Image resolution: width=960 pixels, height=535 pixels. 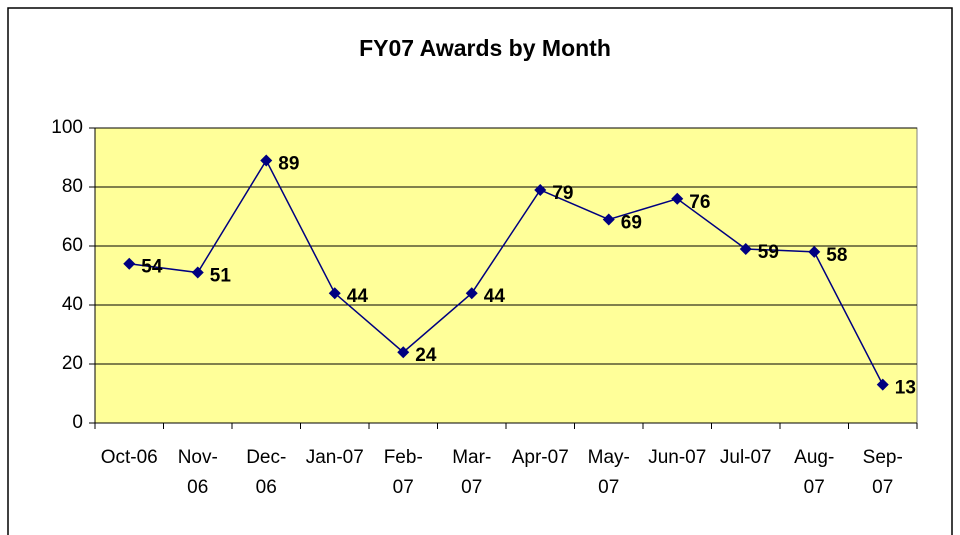 I want to click on data-label: 54, so click(x=152, y=267).